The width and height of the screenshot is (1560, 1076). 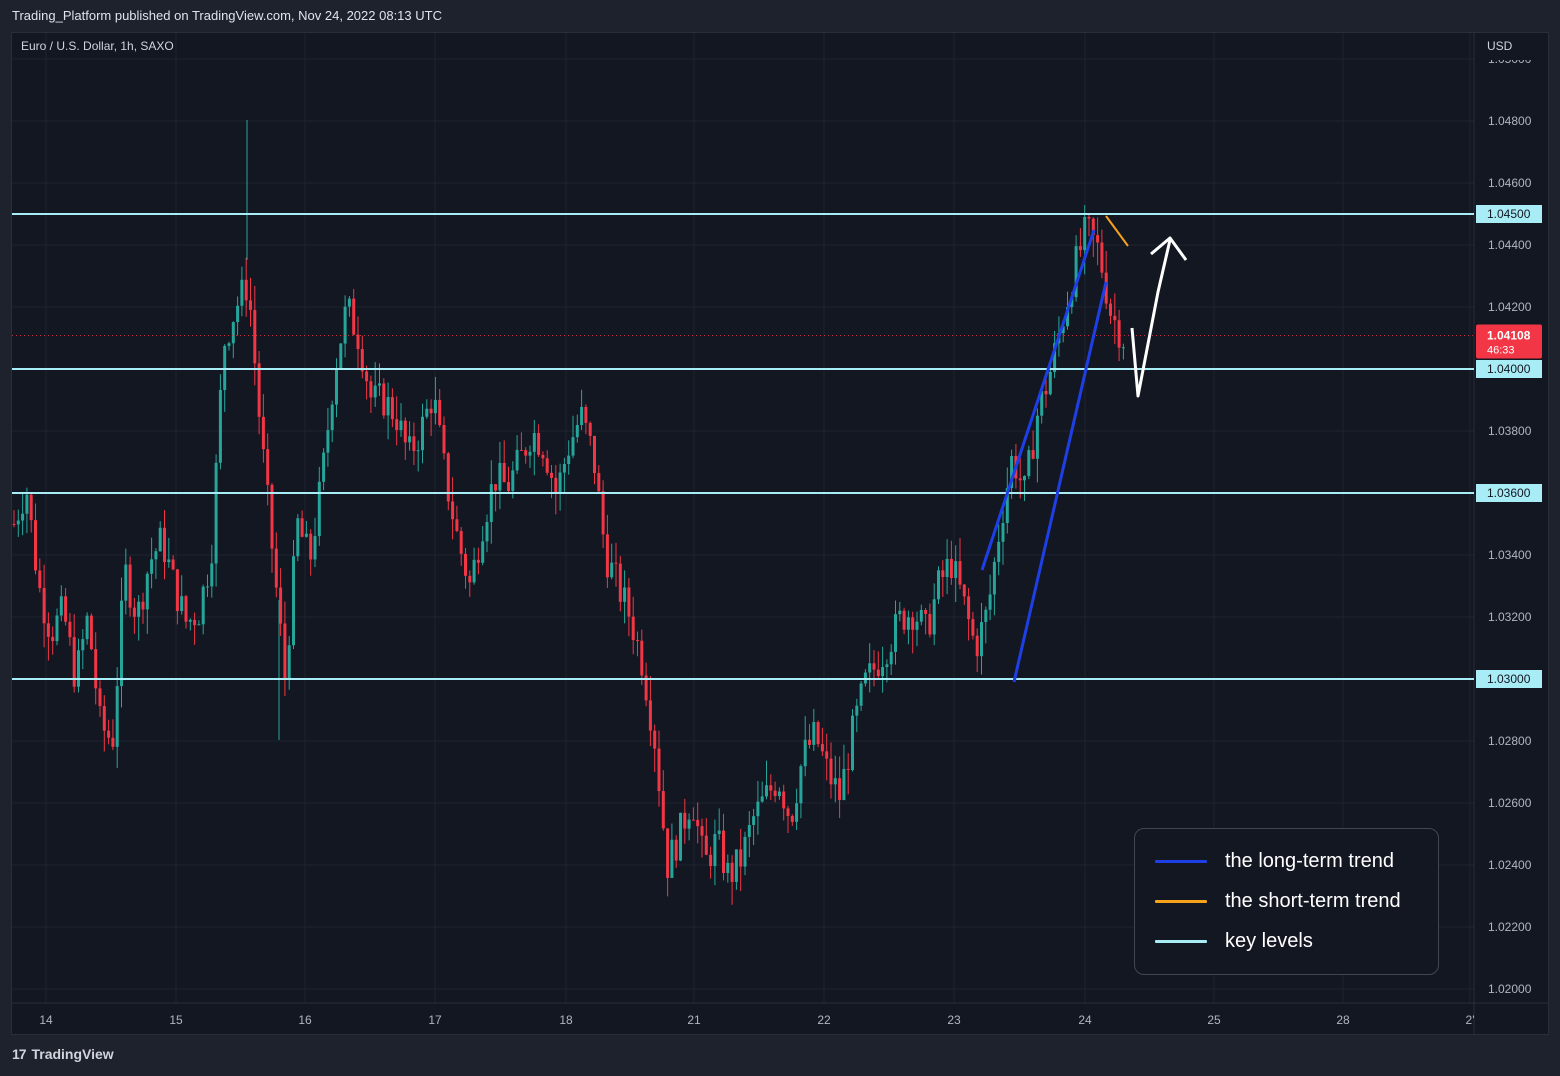 I want to click on projection-arrow, so click(x=1151, y=318).